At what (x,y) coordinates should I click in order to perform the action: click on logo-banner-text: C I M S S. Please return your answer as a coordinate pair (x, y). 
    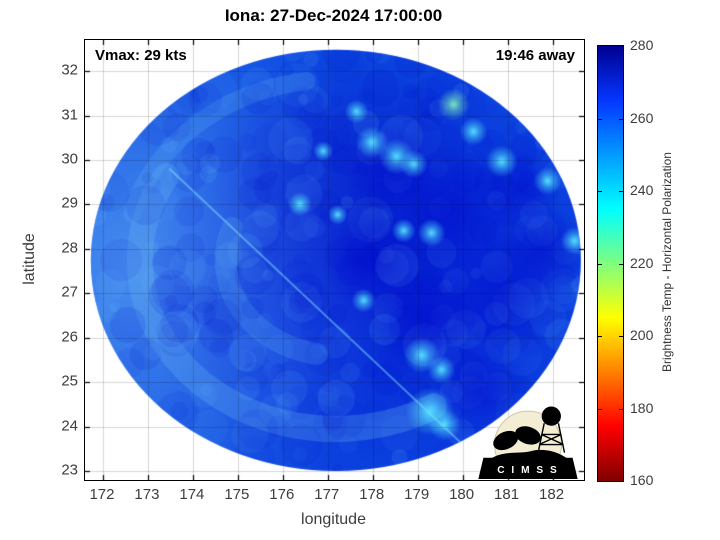
    Looking at the image, I should click on (528, 470).